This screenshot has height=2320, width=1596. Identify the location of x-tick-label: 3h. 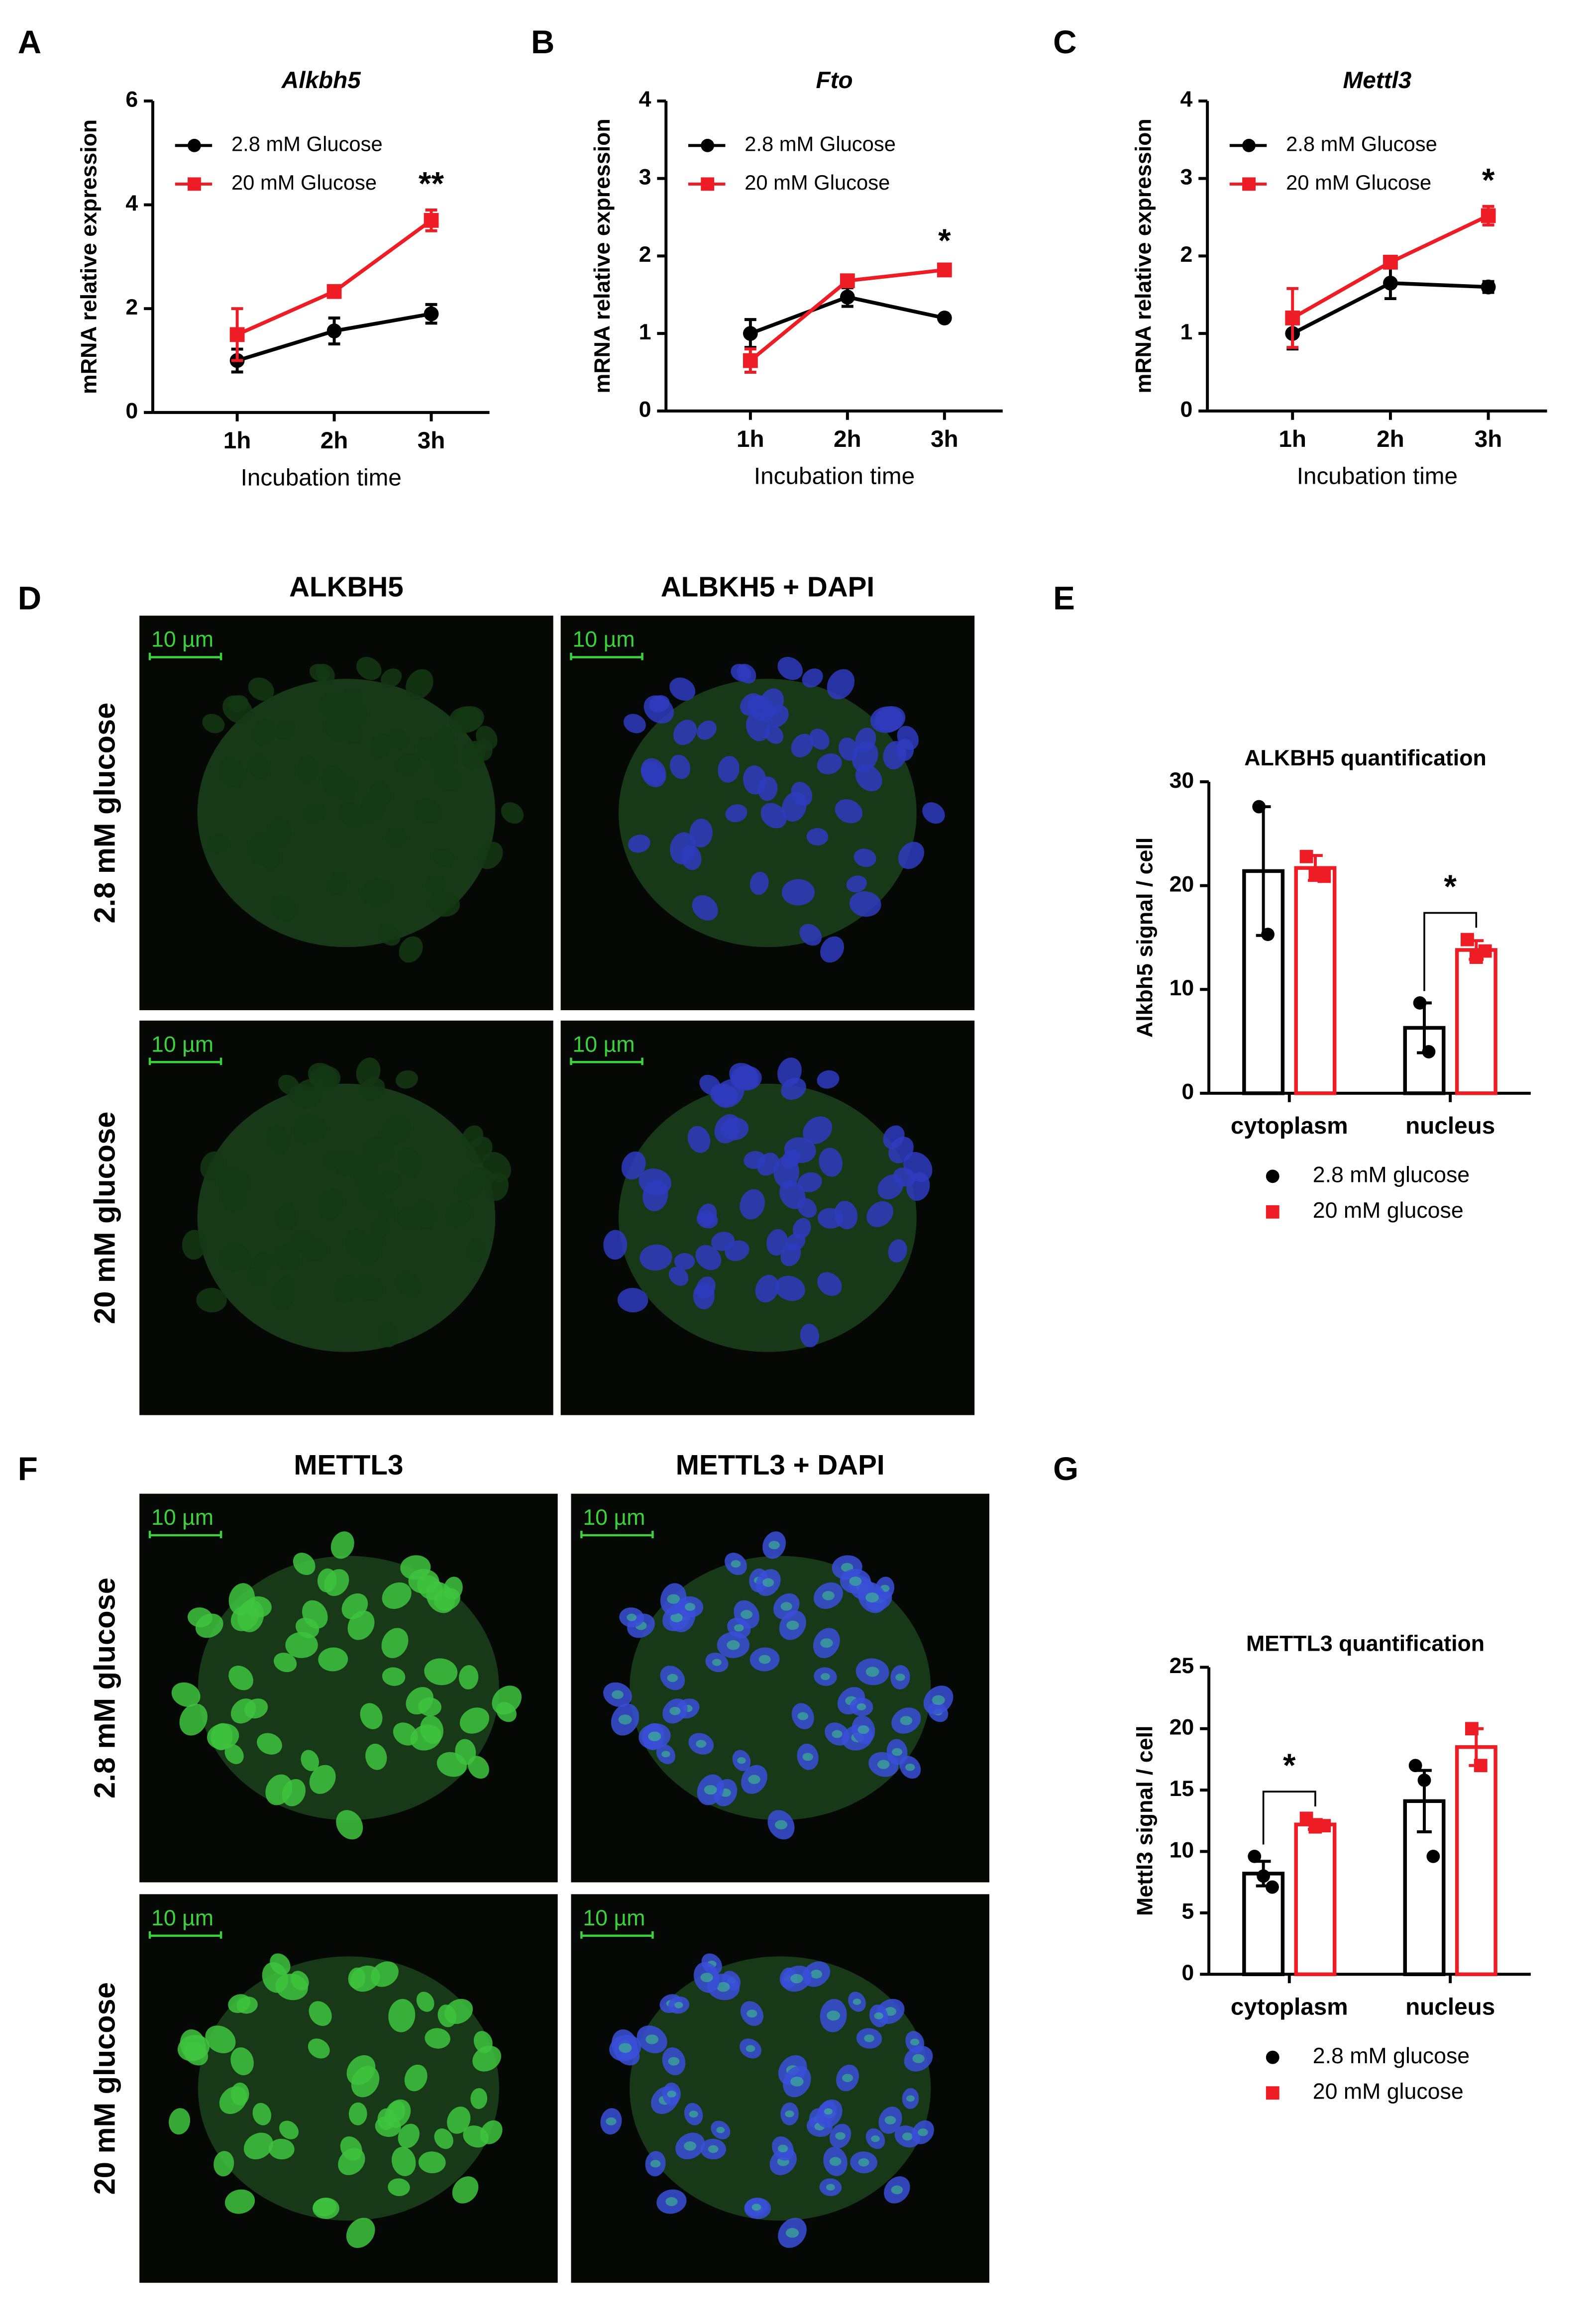
(1489, 439).